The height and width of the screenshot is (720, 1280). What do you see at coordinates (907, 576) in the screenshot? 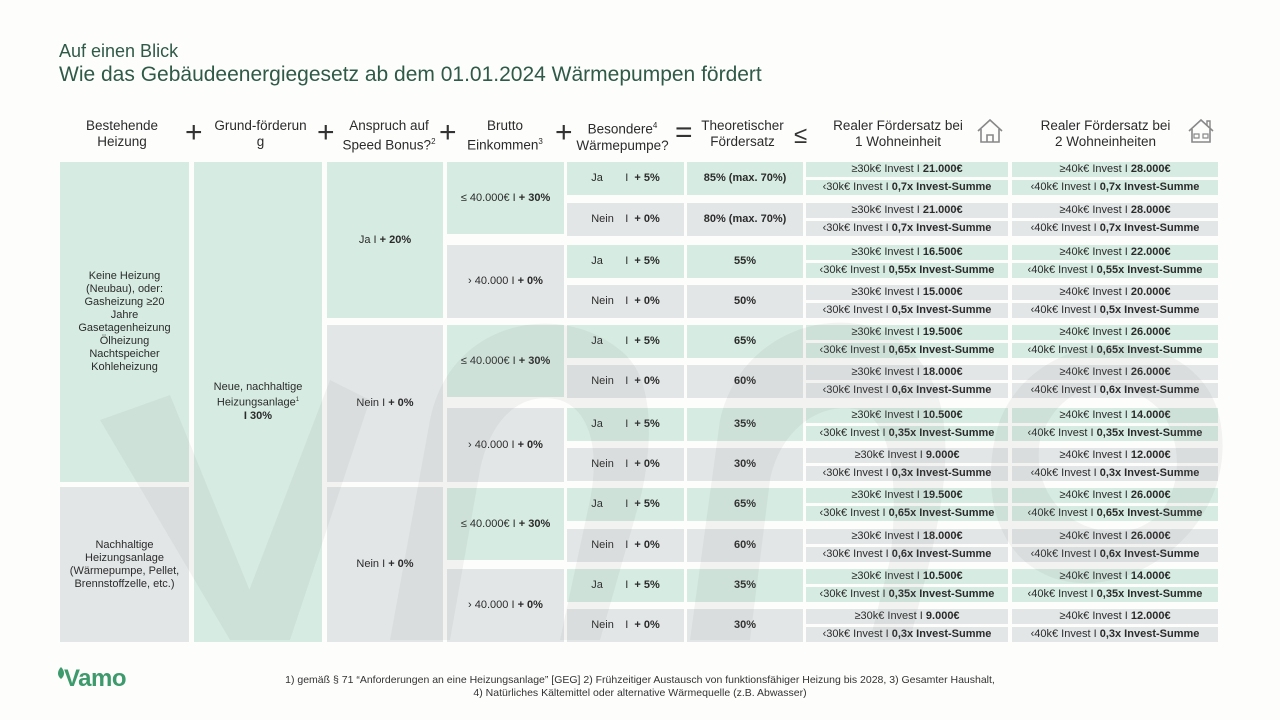
I see `real-rate-1-unit-high: ≥30k€ Invest I 10.500€` at bounding box center [907, 576].